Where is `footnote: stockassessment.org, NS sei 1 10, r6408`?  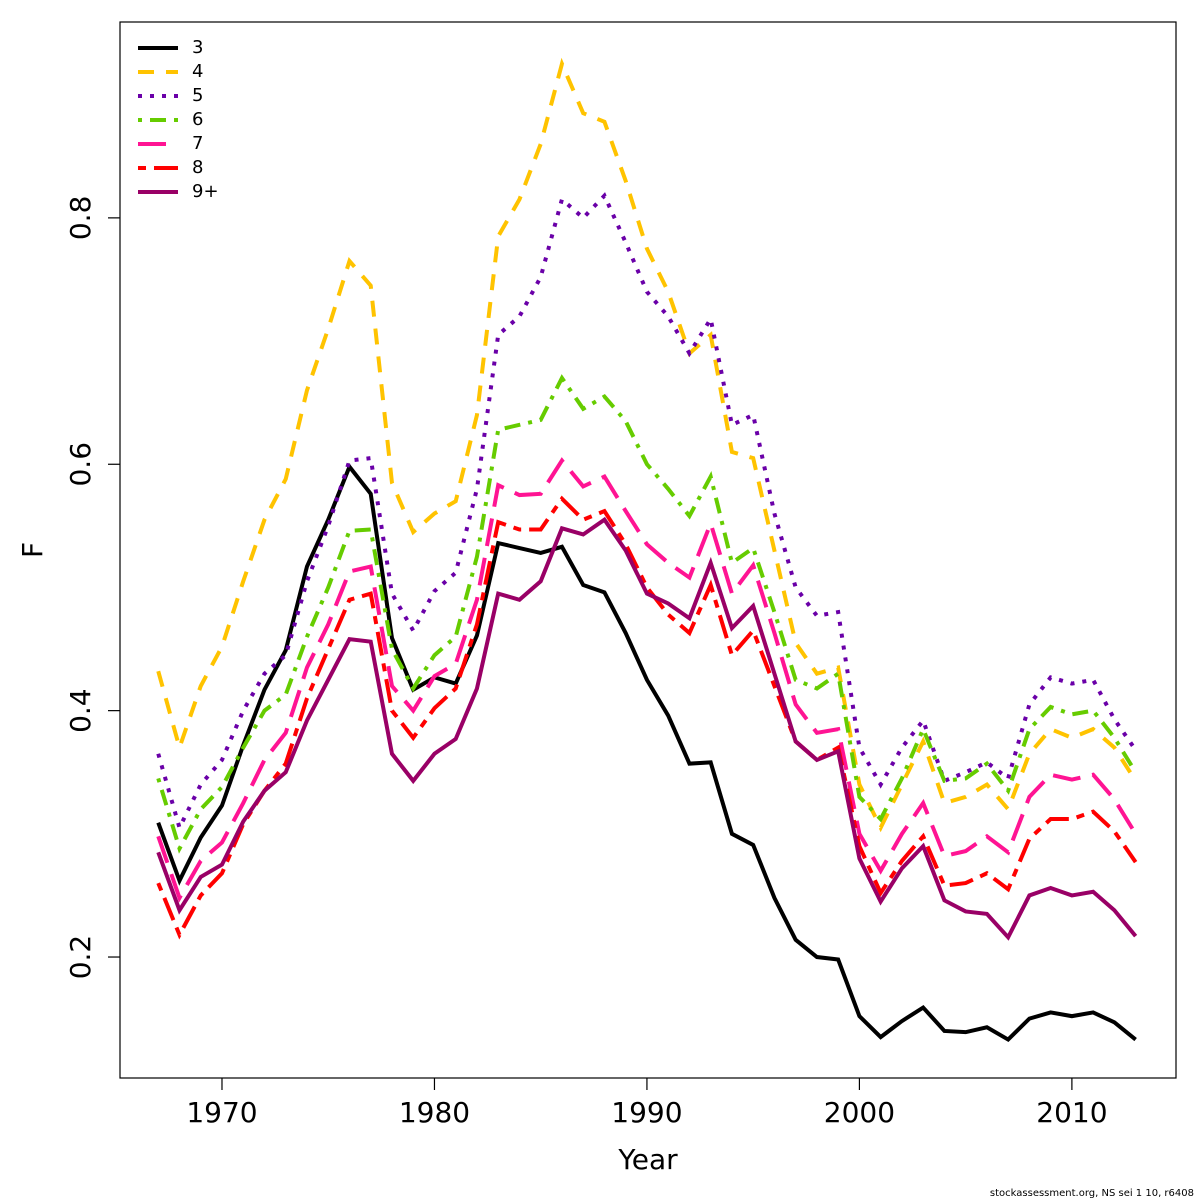 footnote: stockassessment.org, NS sei 1 10, r6408 is located at coordinates (1092, 1193).